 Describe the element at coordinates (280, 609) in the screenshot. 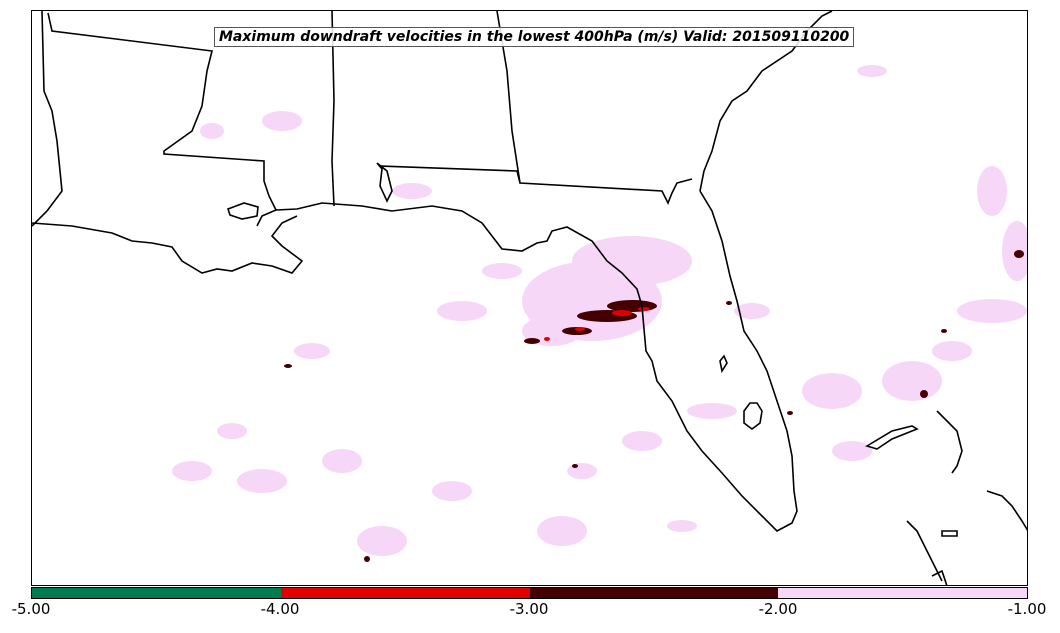

I see `colorbar-tick-label: -4.00` at that location.